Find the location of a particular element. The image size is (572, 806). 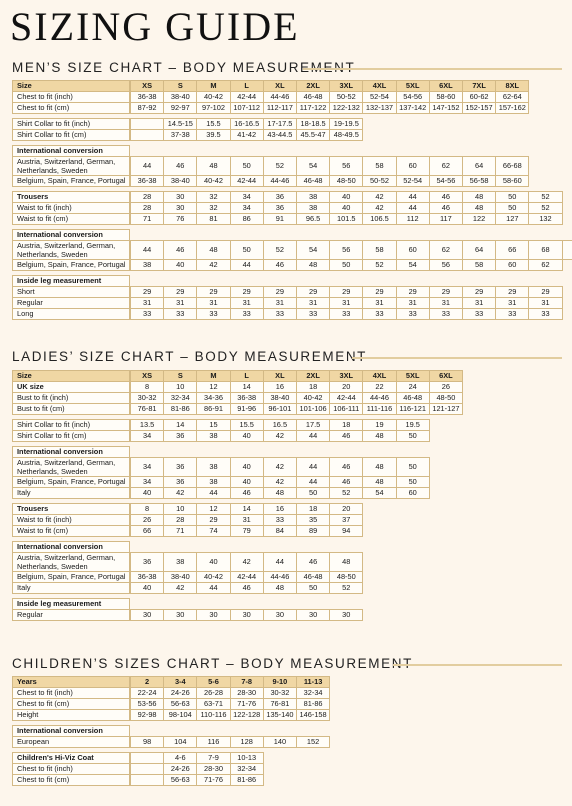

table-cell: 71-76 is located at coordinates (213, 780).